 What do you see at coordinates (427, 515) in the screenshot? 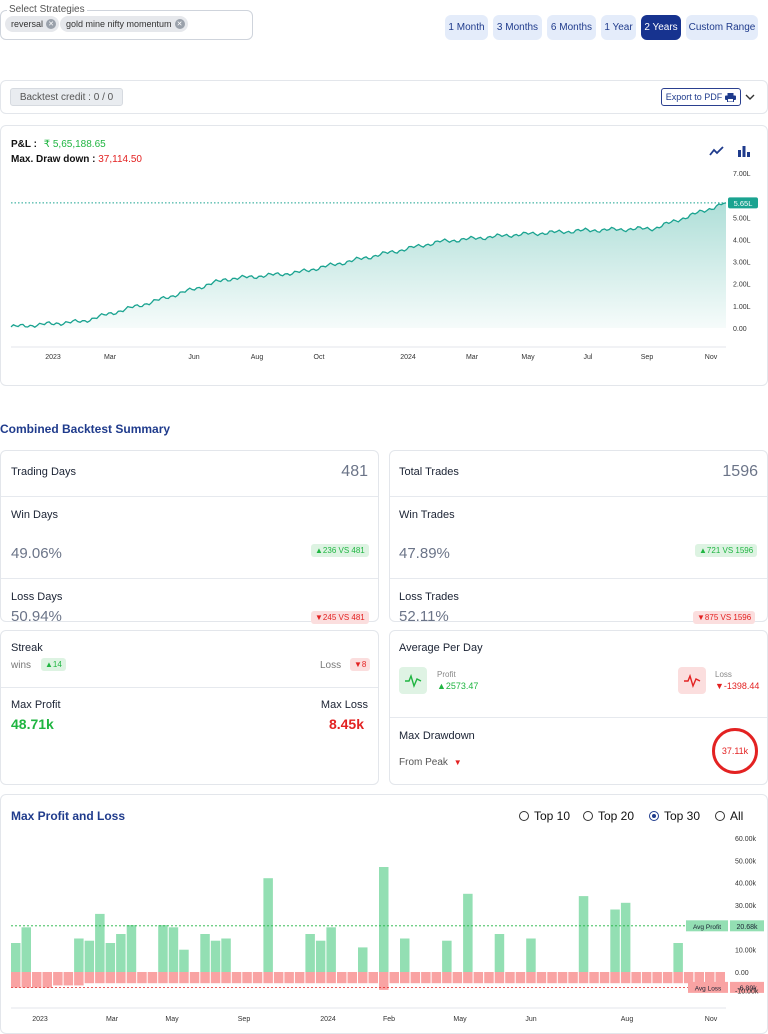
I see `win-trades-label: Win Trades` at bounding box center [427, 515].